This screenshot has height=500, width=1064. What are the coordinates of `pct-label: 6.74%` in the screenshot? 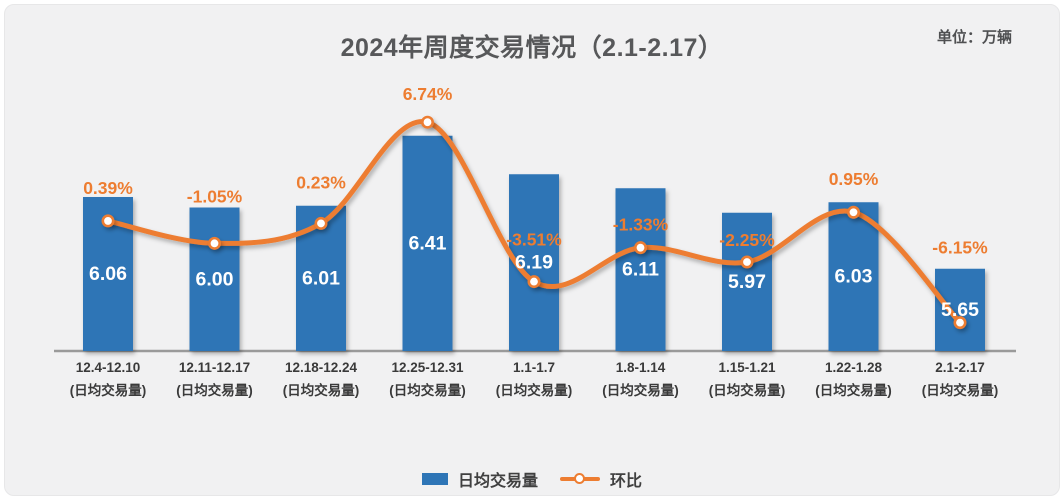 It's located at (428, 94).